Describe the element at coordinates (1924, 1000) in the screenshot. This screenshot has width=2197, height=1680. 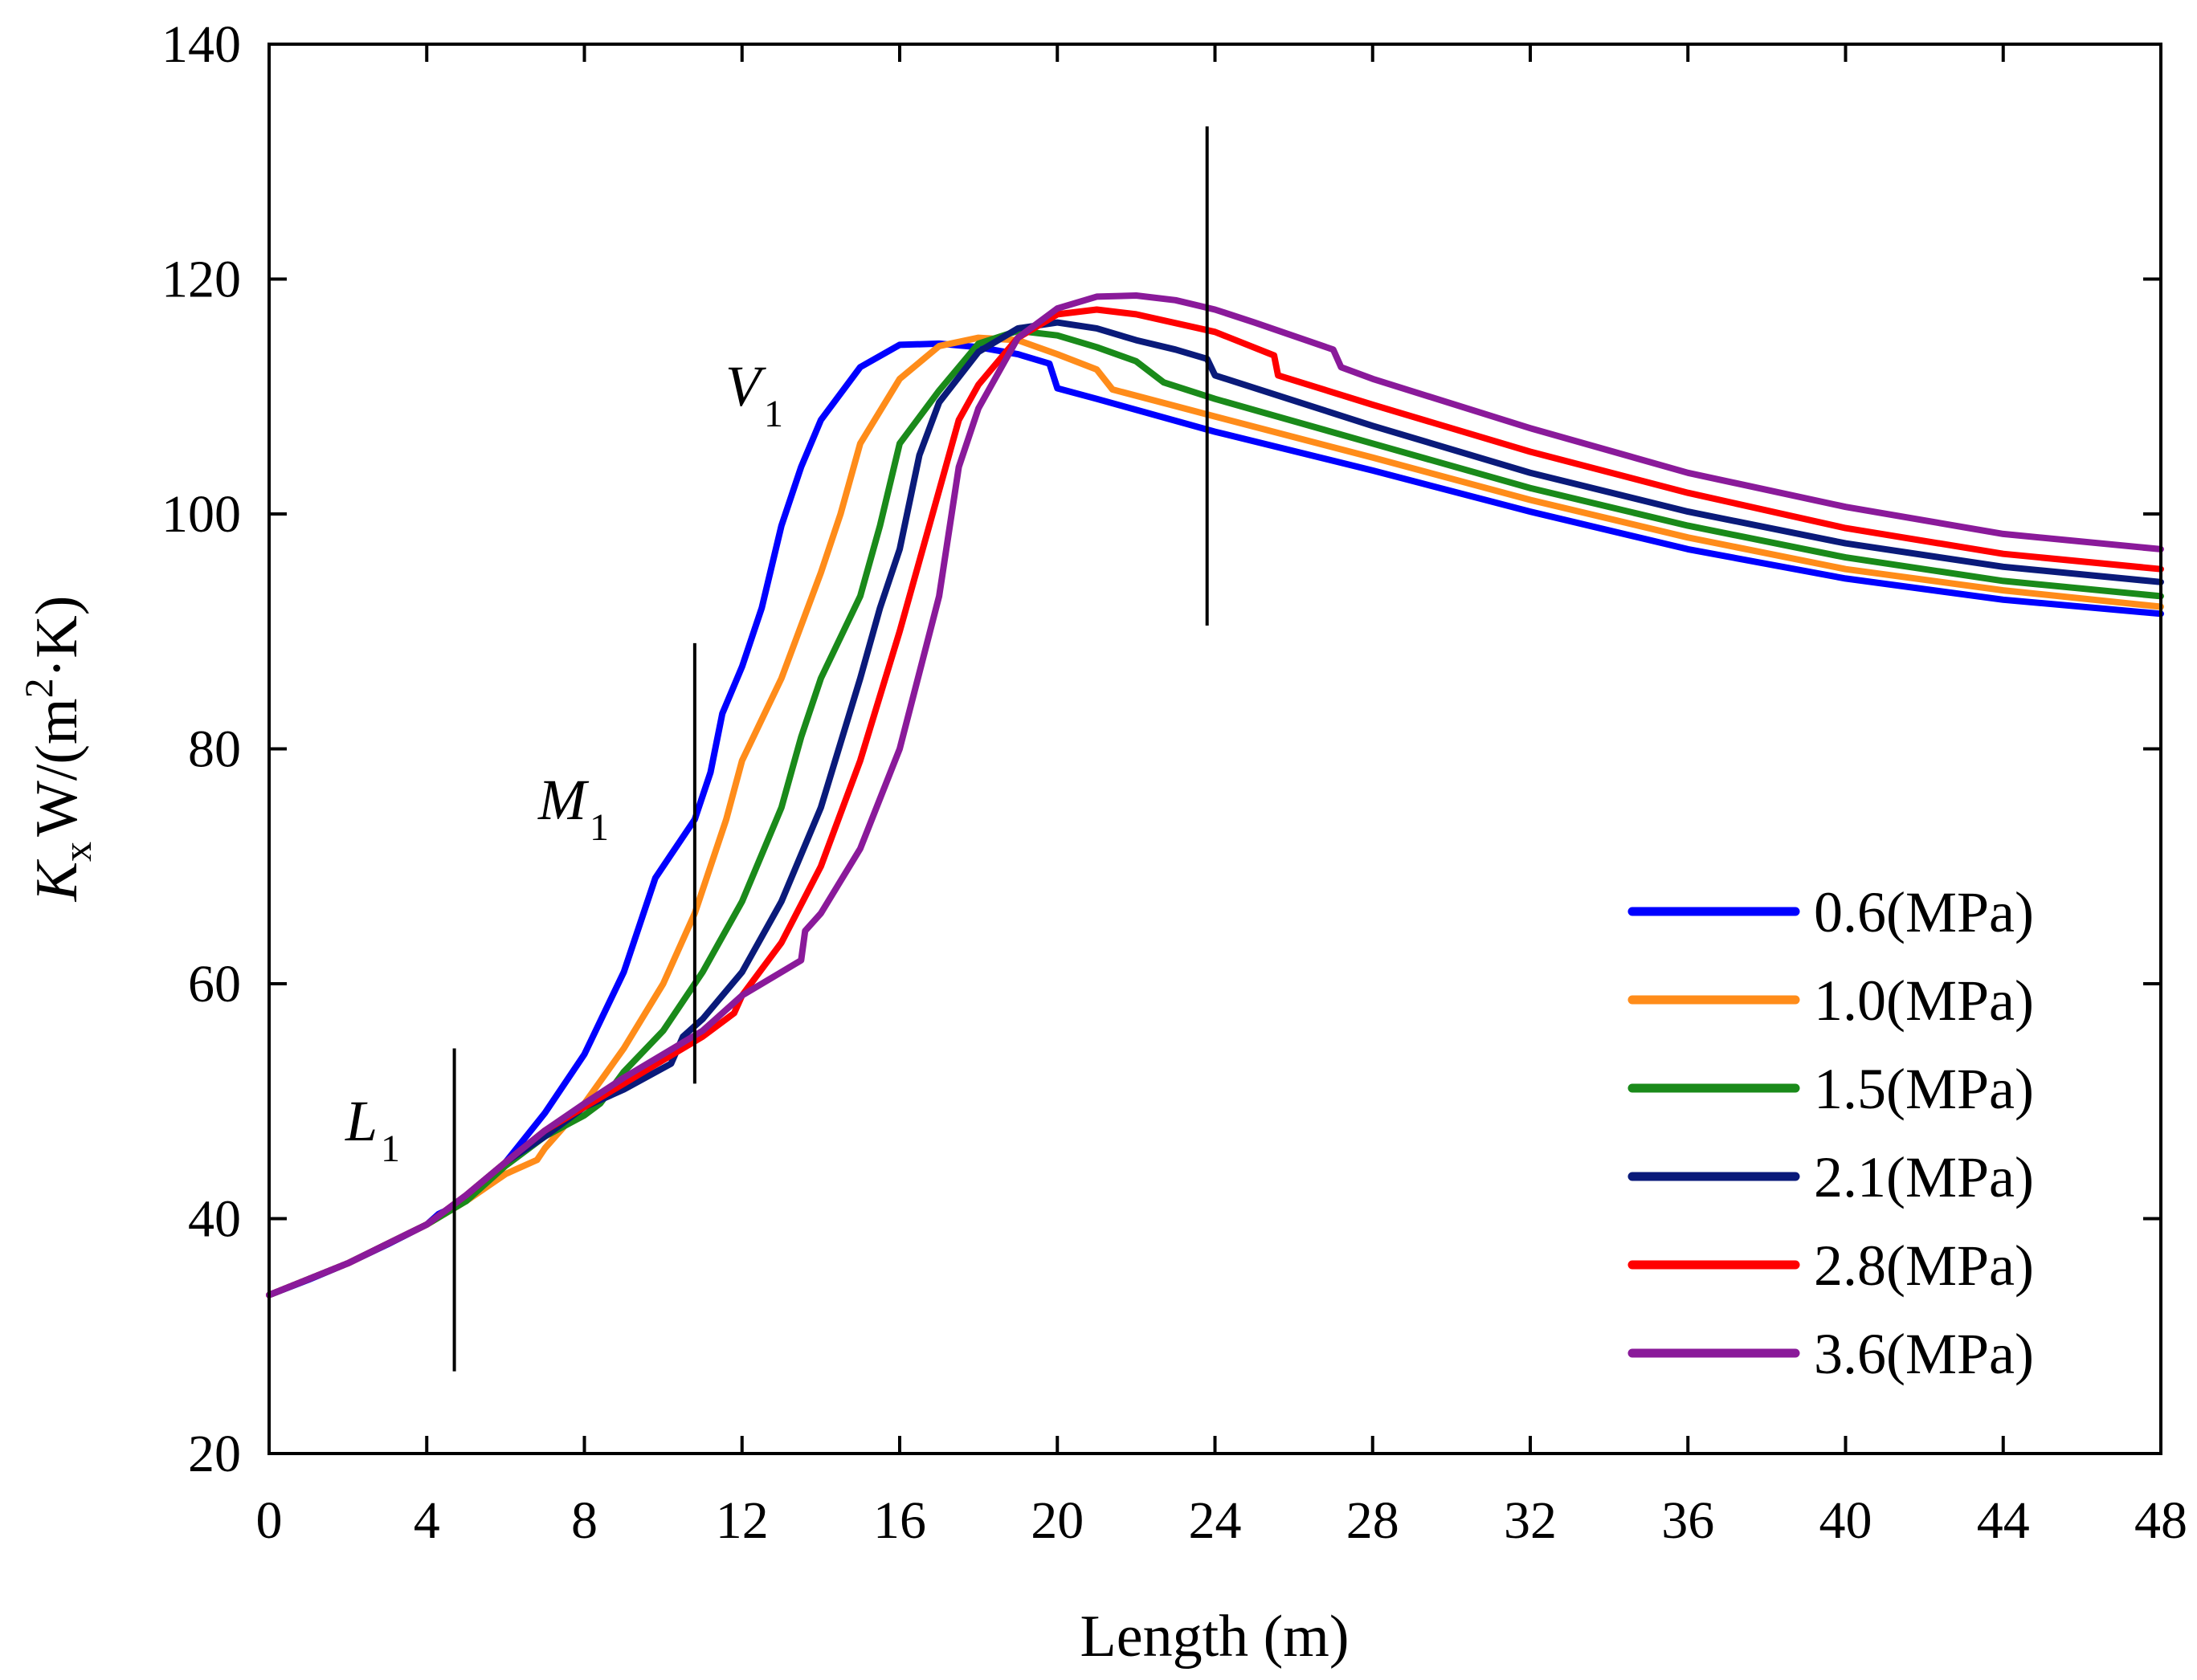
I see `legend-label-1: 1.0(MPa)` at that location.